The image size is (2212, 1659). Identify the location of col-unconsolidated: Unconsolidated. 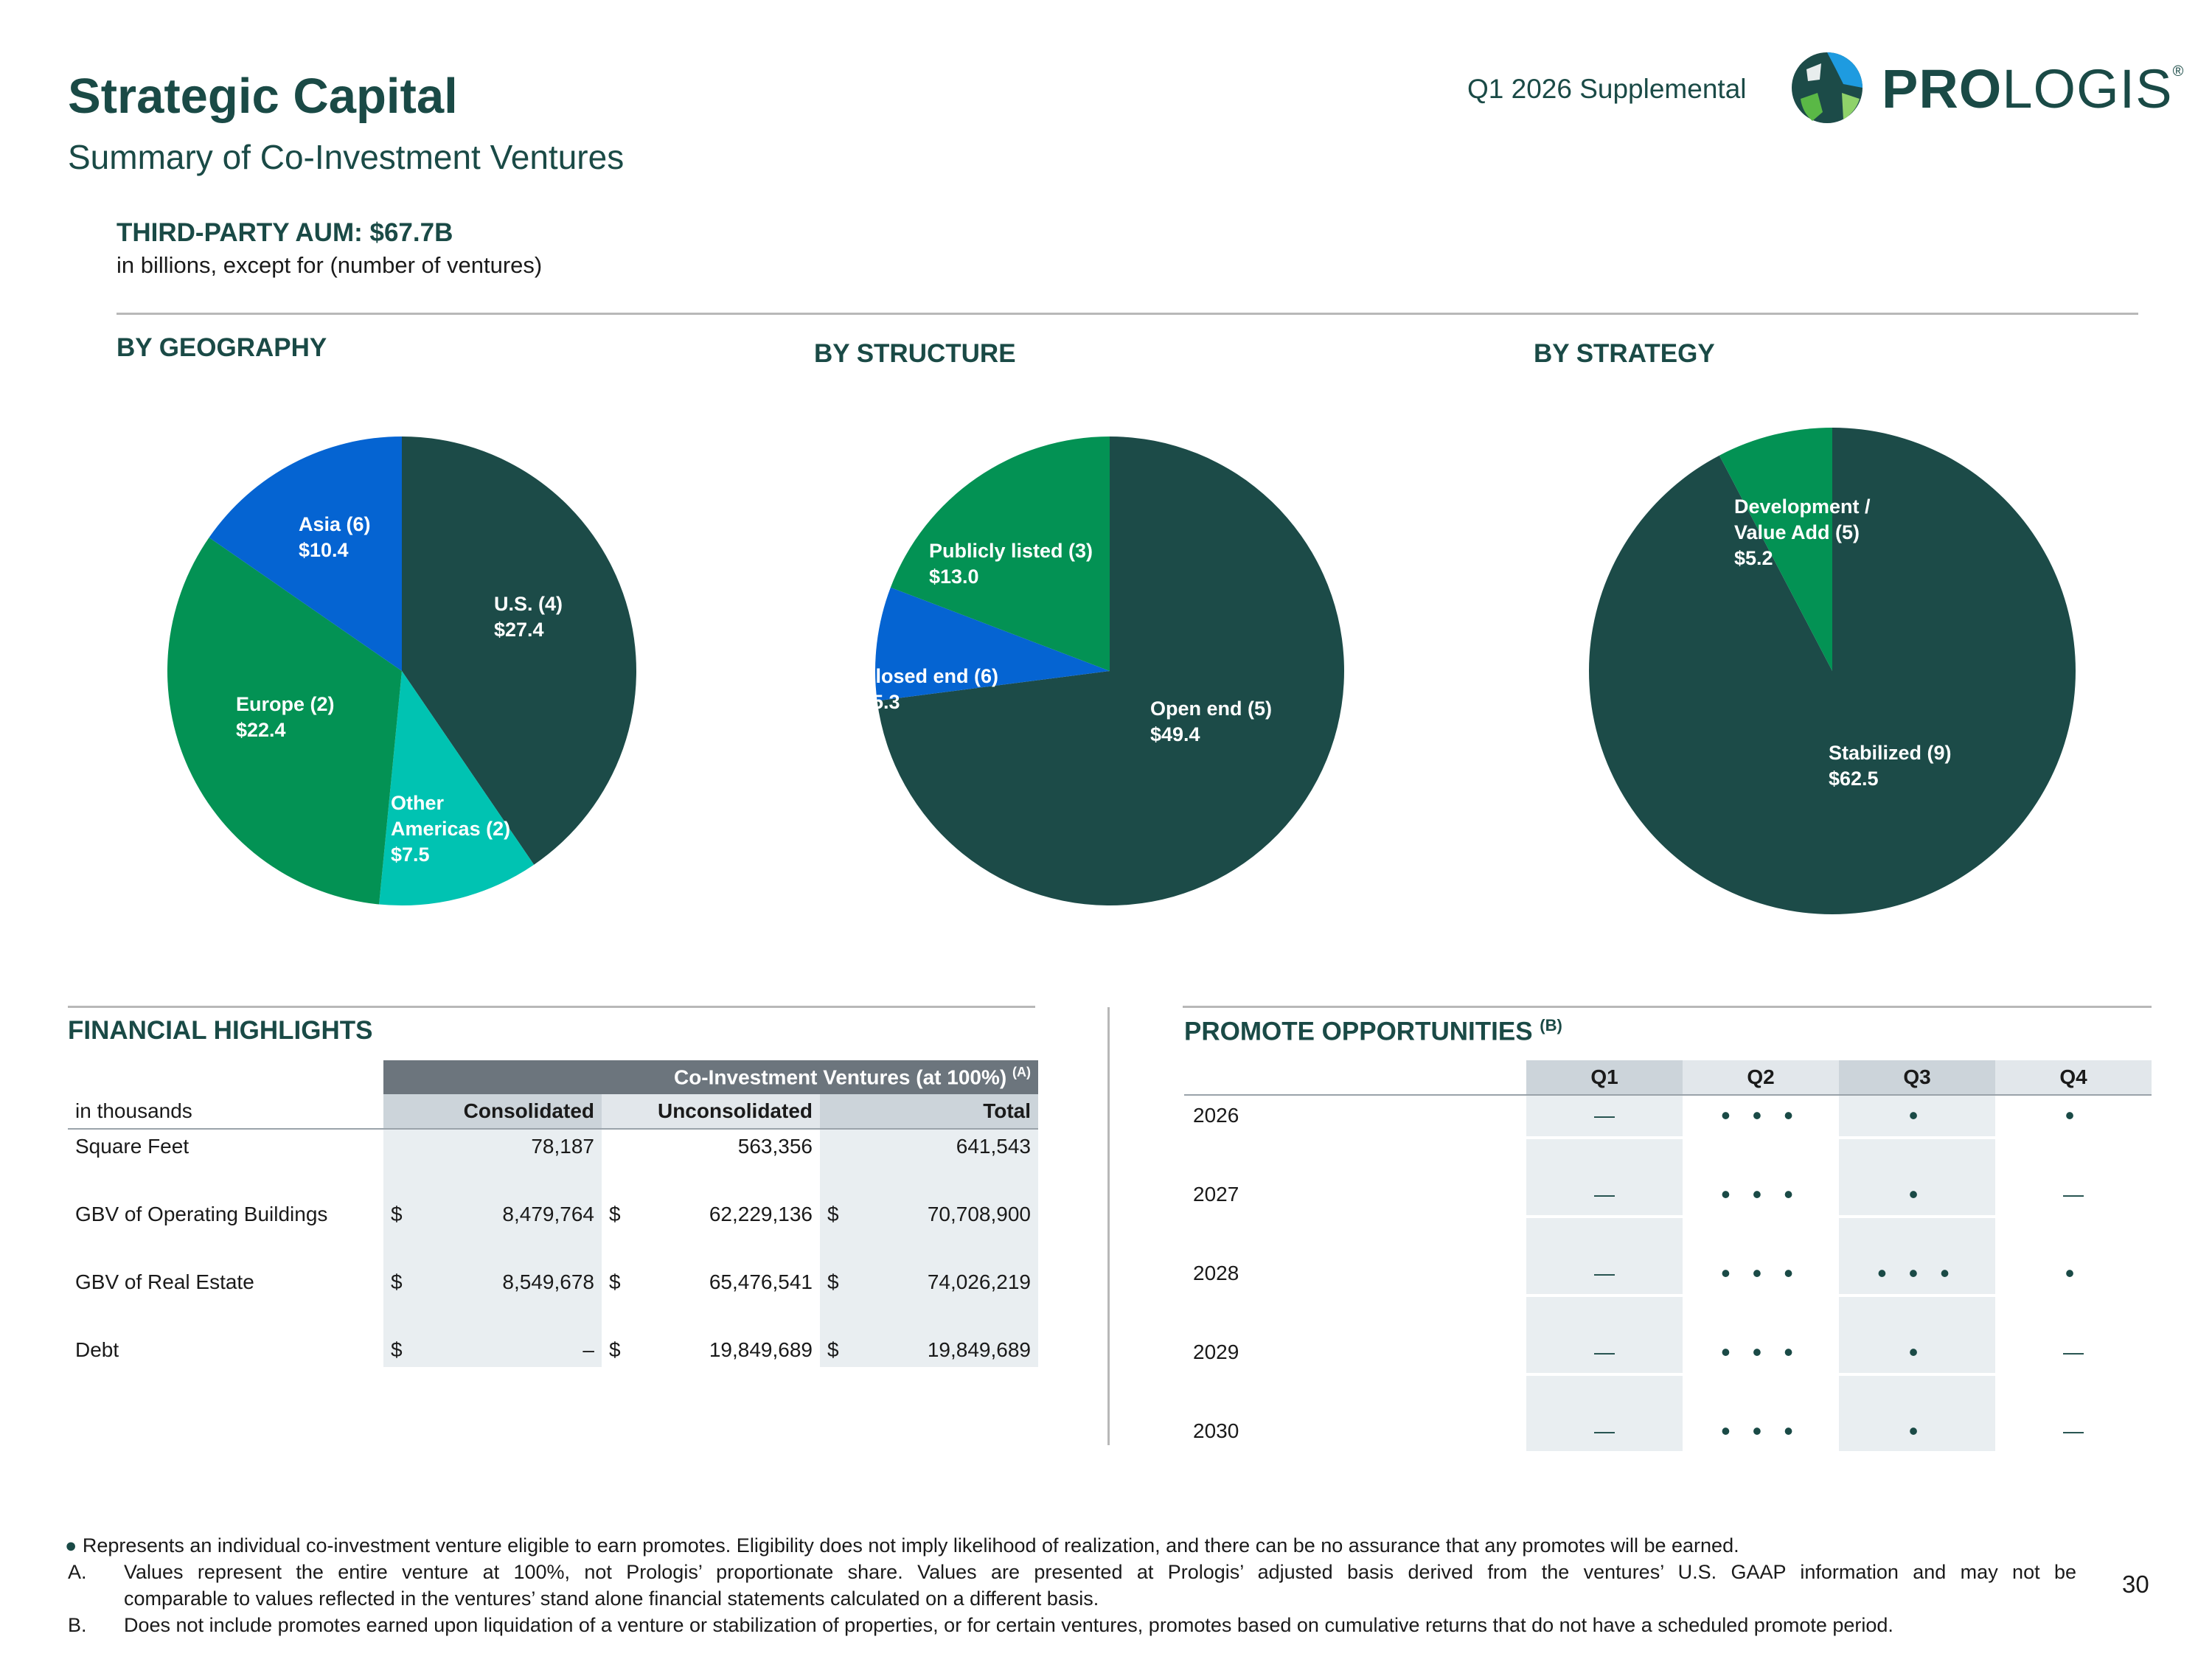
(711, 1111).